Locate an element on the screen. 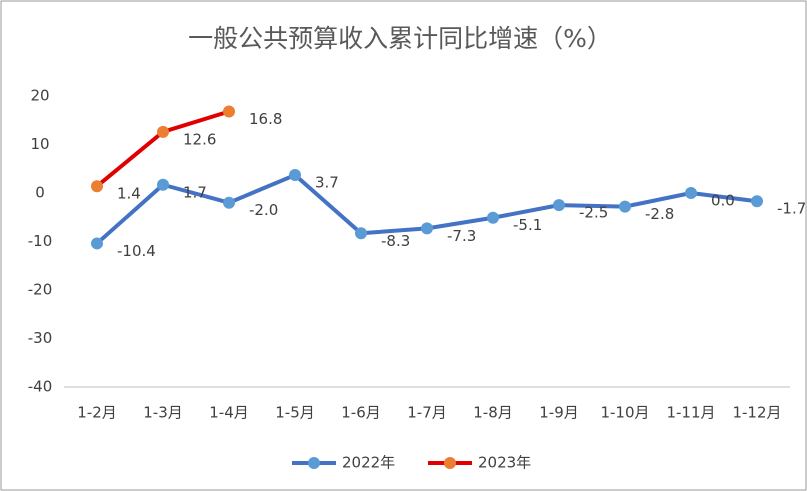 The height and width of the screenshot is (491, 807). data-label: 16.8 is located at coordinates (265, 119).